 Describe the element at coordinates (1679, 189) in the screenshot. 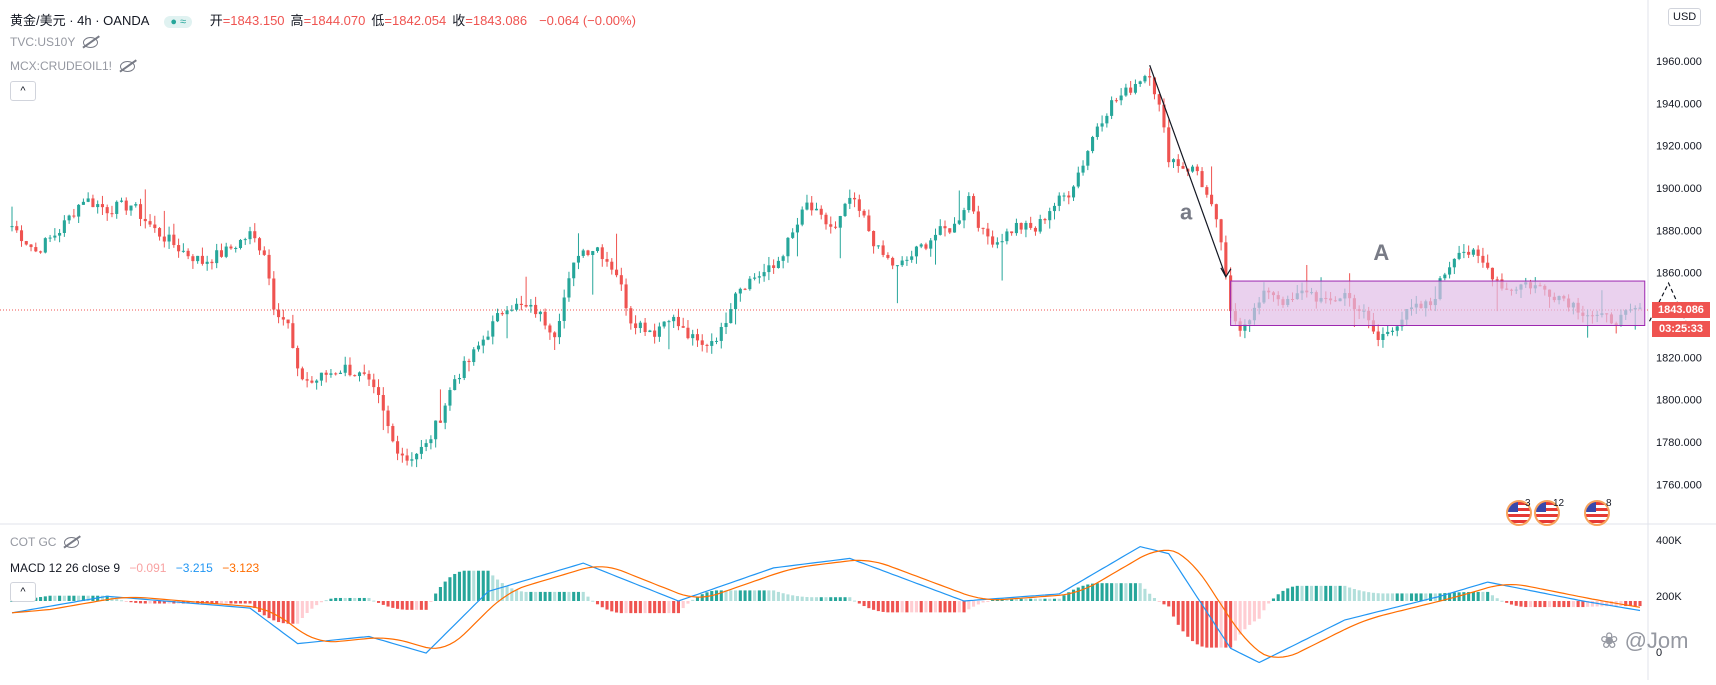

I see `price-tick-label: 1900.000` at that location.